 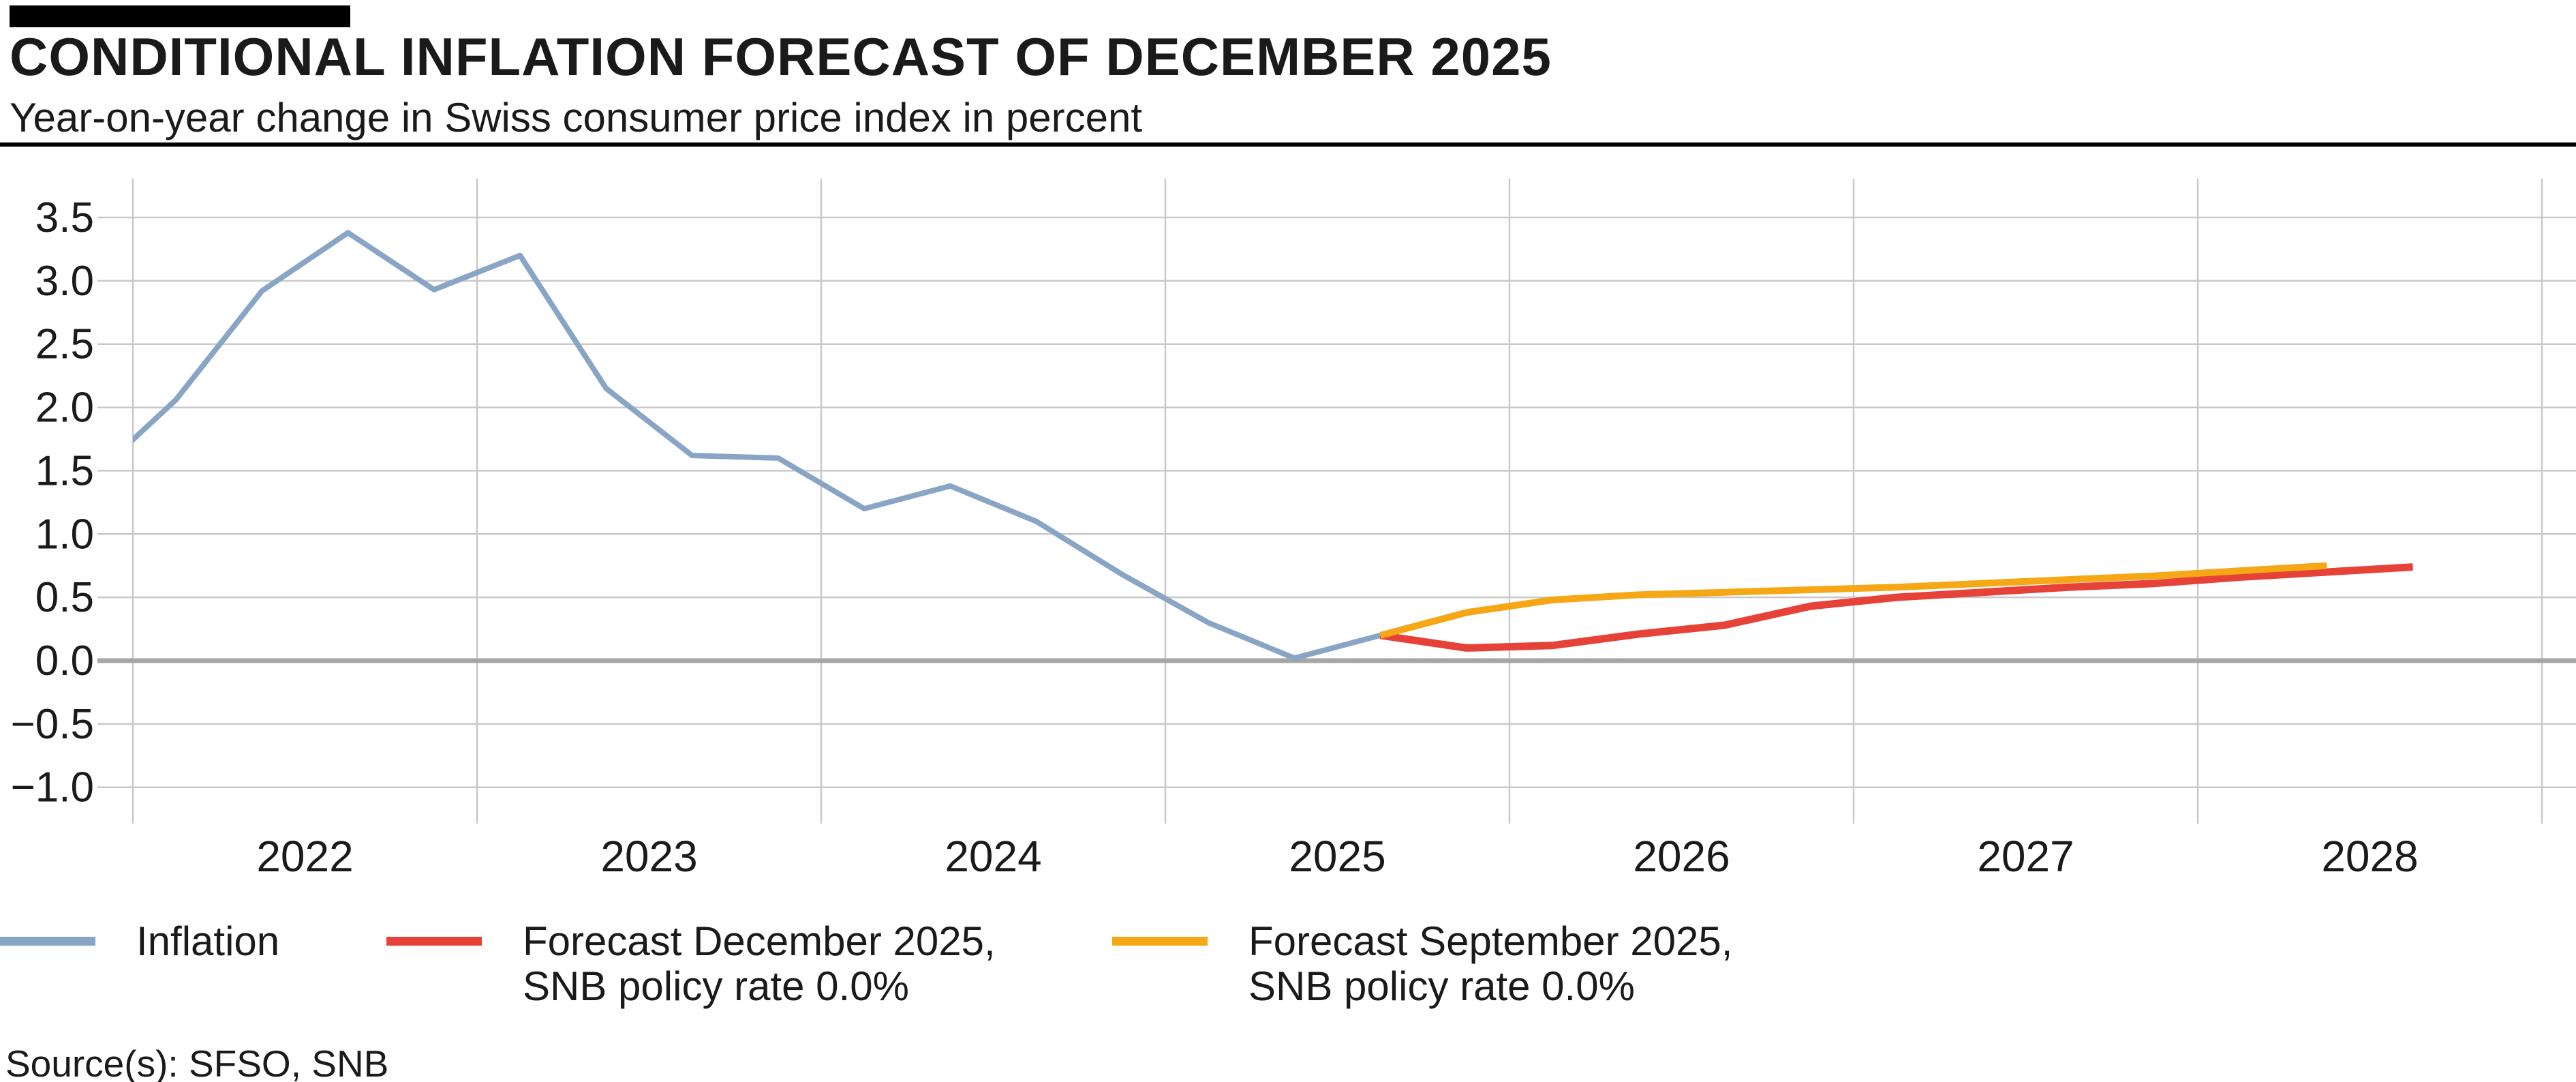 I want to click on legend-item-inflation: Inflation, so click(x=139, y=941).